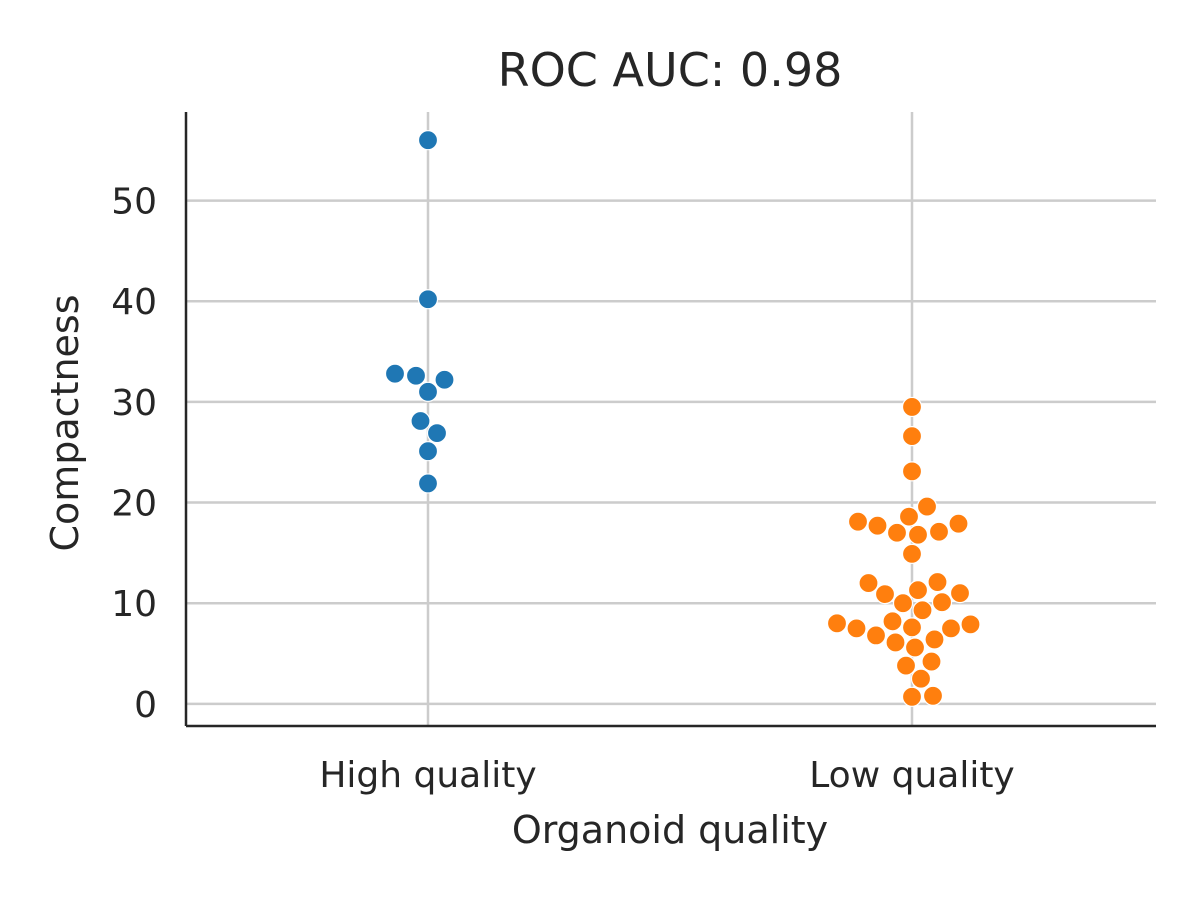  I want to click on x-tick-label: High quality, so click(427, 775).